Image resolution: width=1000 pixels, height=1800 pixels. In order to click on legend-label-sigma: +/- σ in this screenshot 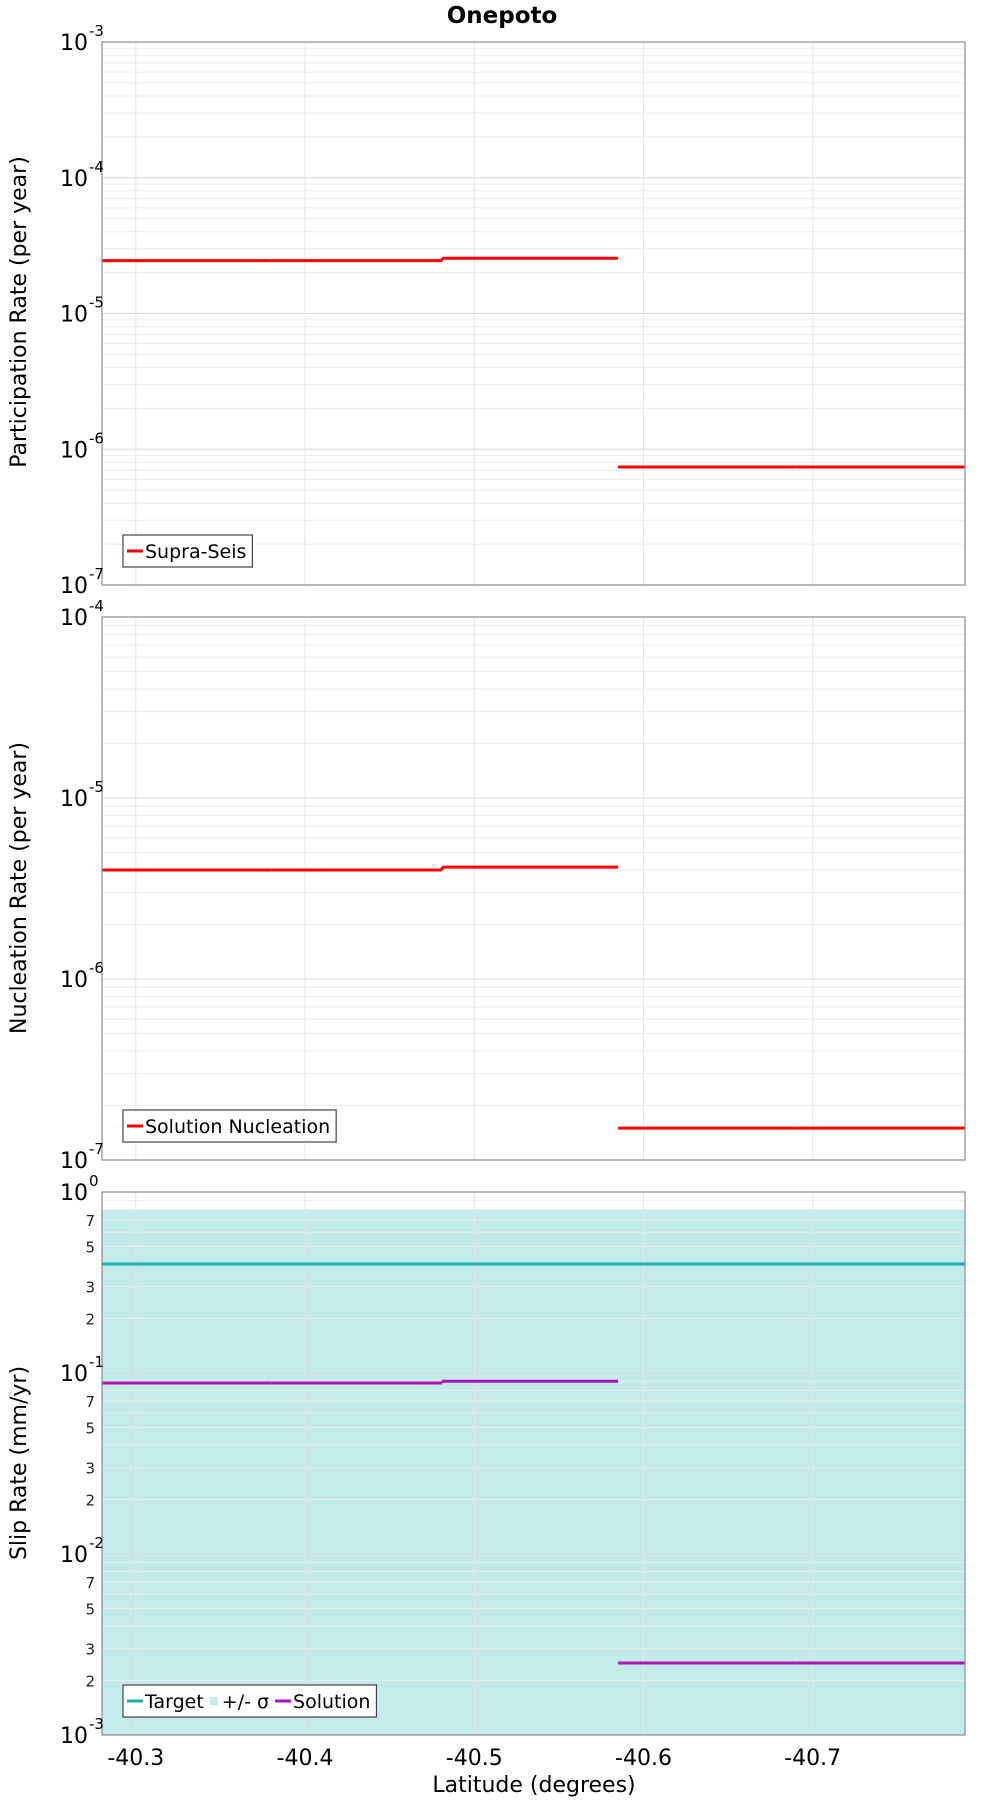, I will do `click(245, 1702)`.